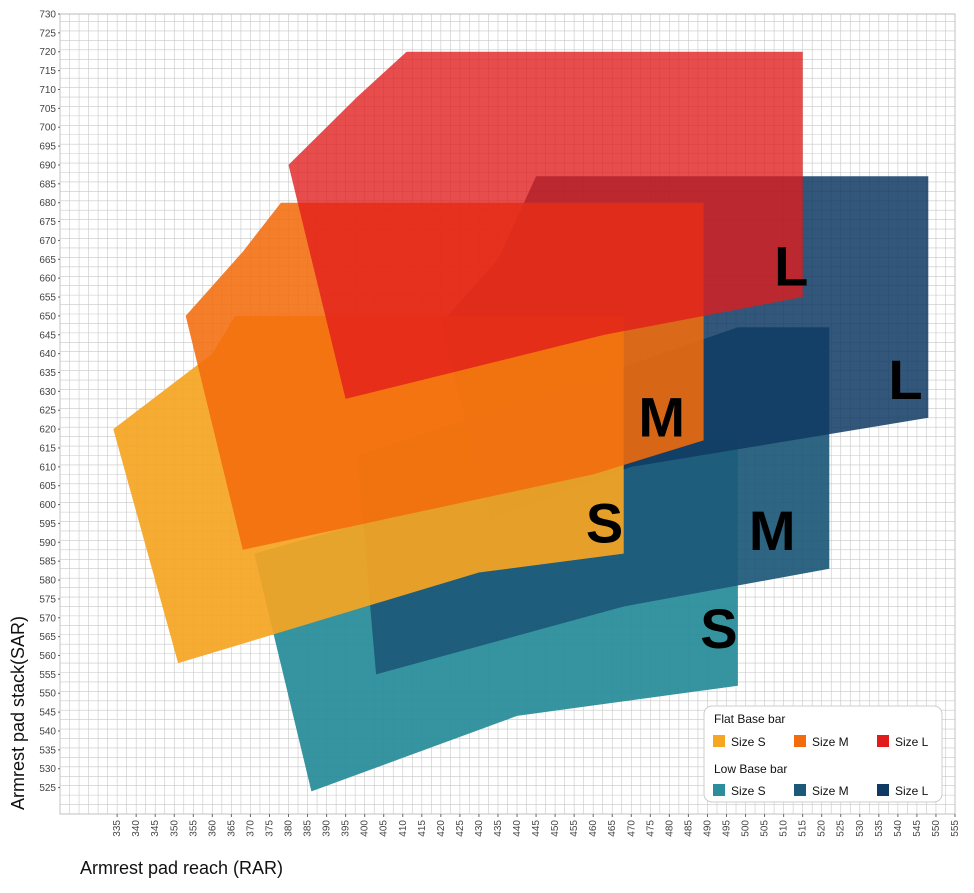  What do you see at coordinates (346, 828) in the screenshot?
I see `x-tick-label: 395` at bounding box center [346, 828].